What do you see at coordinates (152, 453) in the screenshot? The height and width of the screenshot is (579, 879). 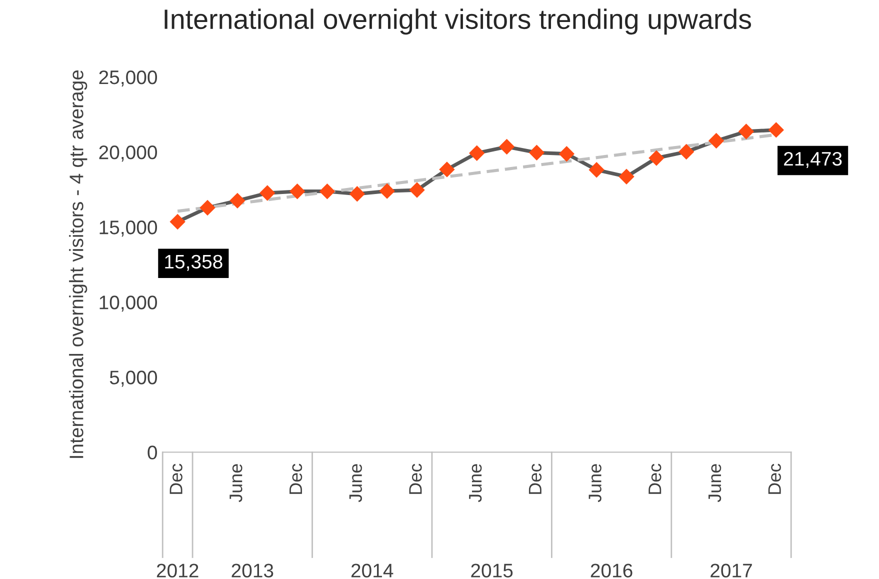 I see `y-tick-label: 0` at bounding box center [152, 453].